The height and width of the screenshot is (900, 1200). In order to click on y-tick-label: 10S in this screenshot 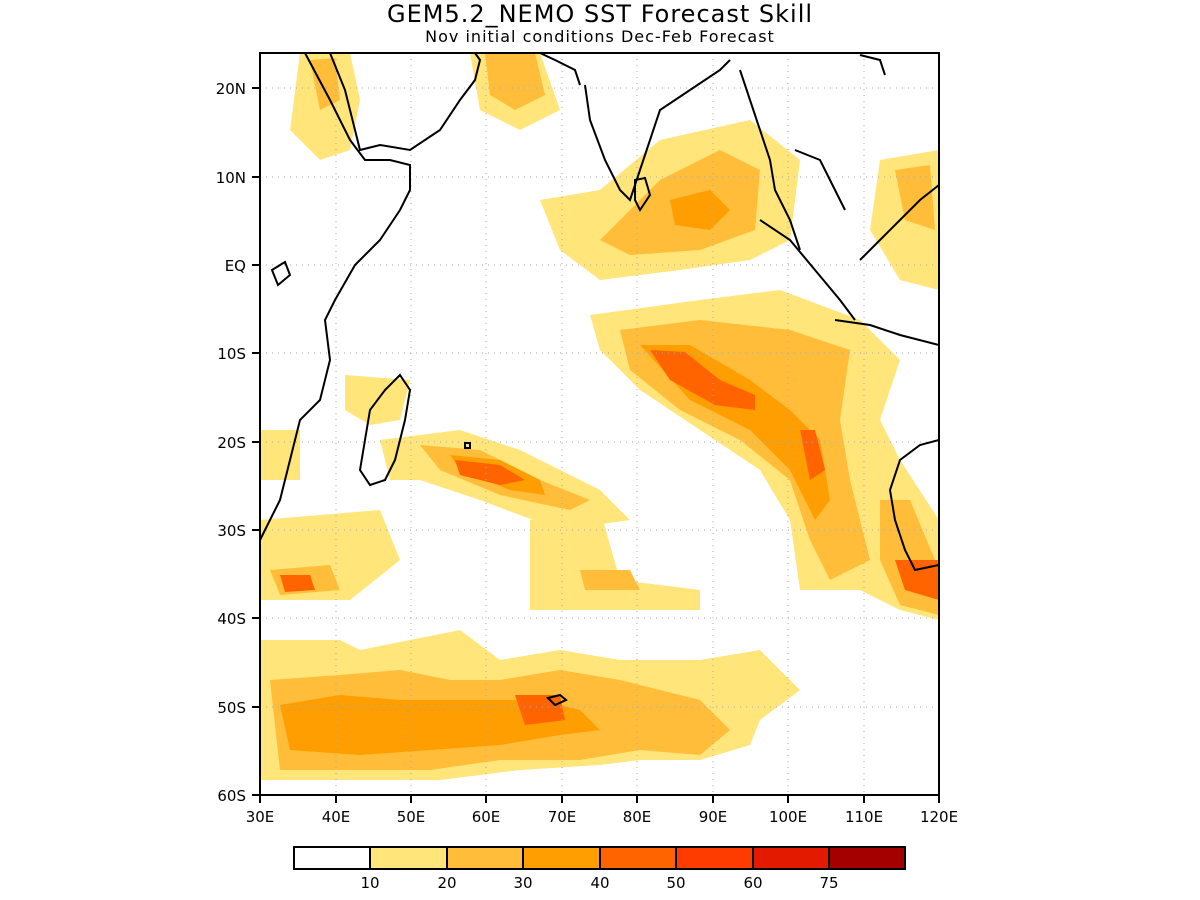, I will do `click(231, 354)`.